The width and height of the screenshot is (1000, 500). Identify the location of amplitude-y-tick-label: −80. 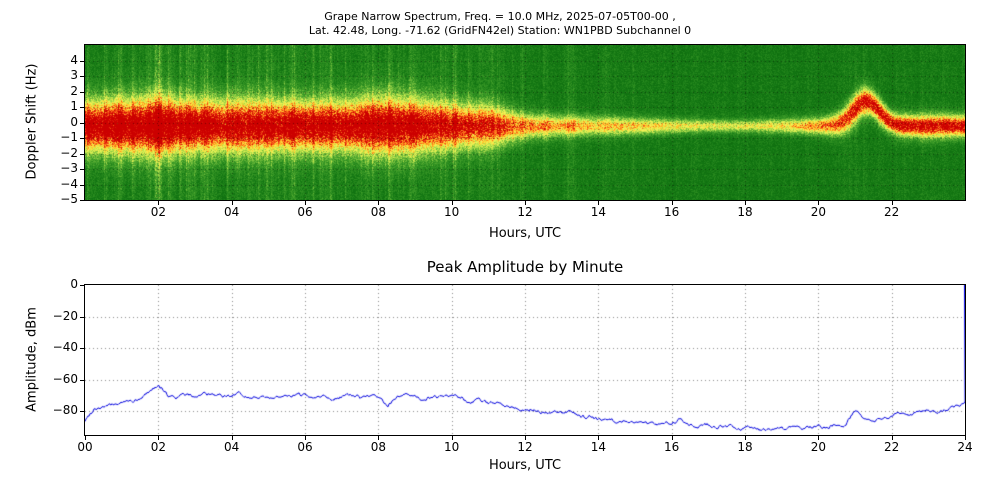
(65, 410).